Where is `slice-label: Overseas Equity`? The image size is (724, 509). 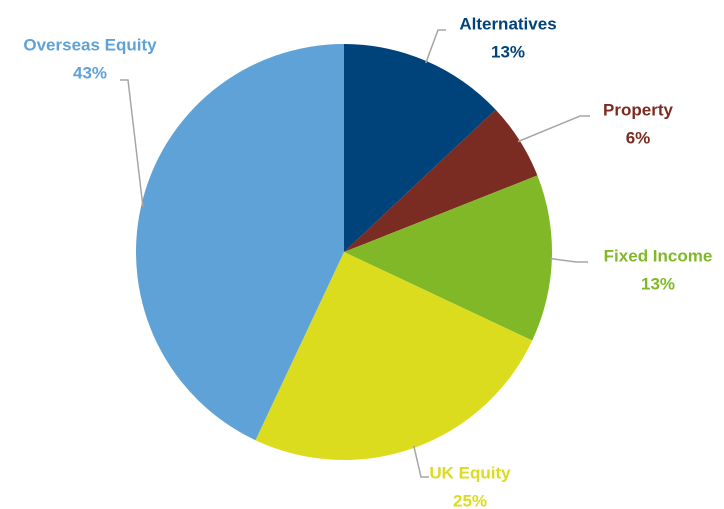 slice-label: Overseas Equity is located at coordinates (90, 44).